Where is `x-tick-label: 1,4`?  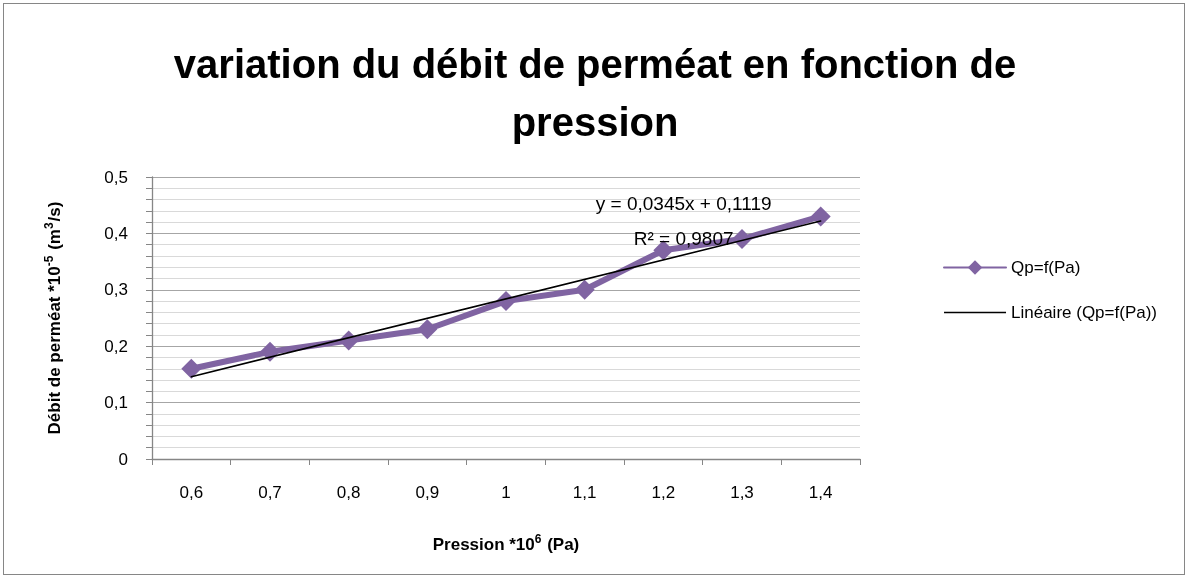
x-tick-label: 1,4 is located at coordinates (820, 492).